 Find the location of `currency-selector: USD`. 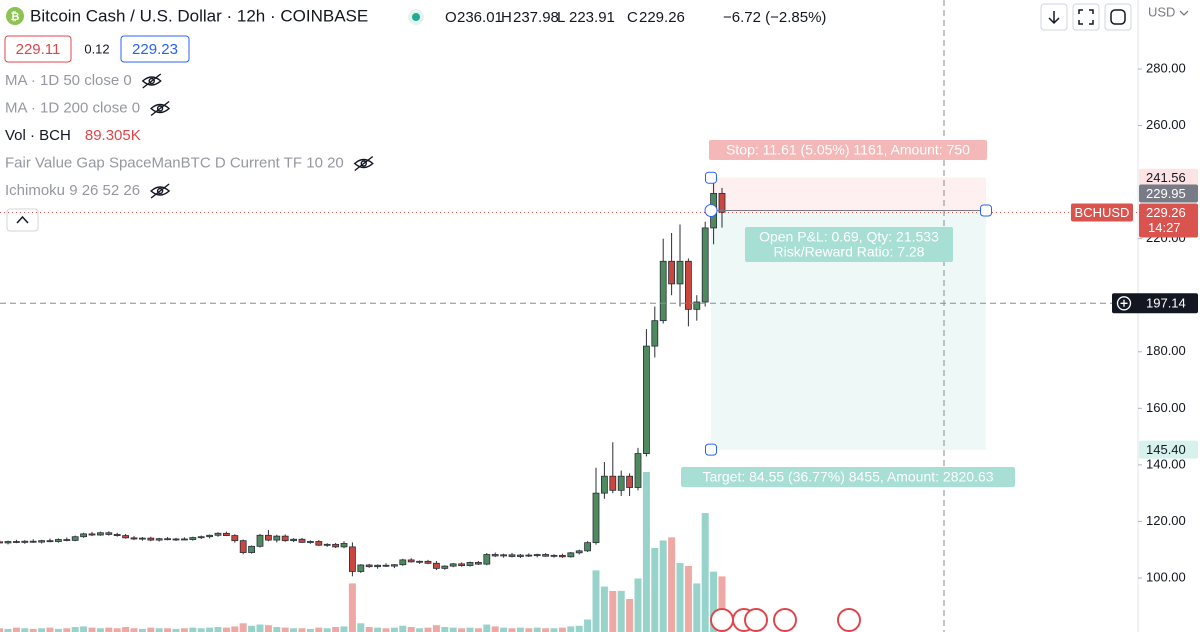

currency-selector: USD is located at coordinates (1161, 11).